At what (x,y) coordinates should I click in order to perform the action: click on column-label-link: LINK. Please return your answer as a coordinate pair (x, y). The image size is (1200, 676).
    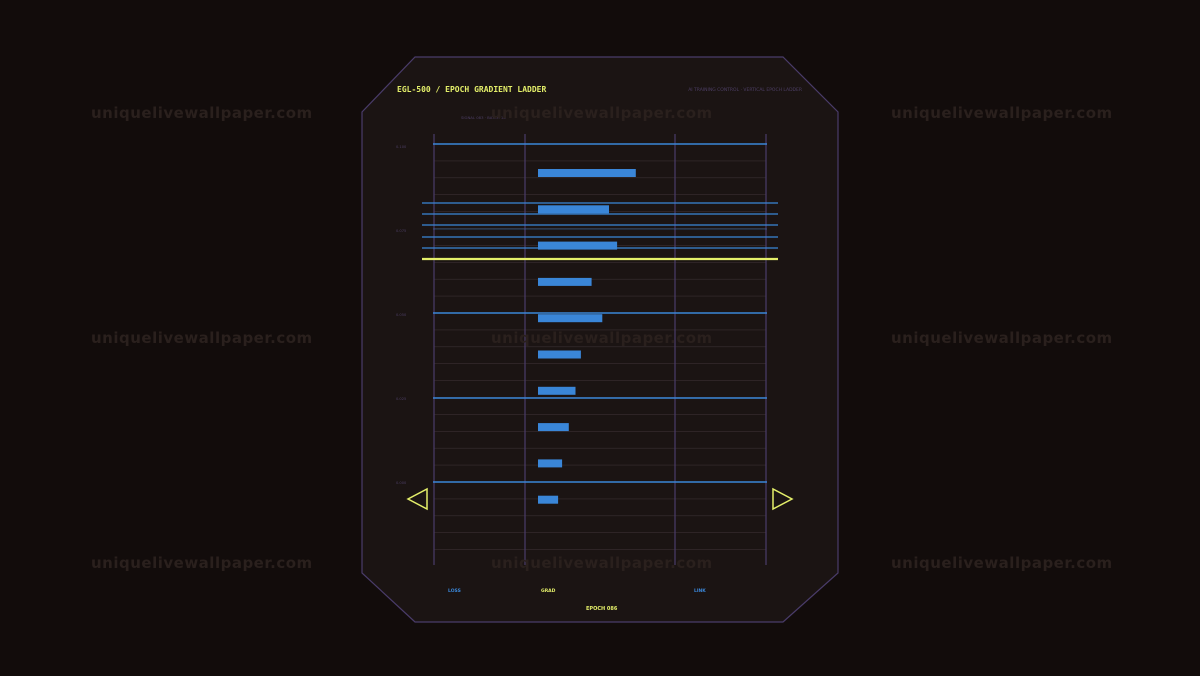
    Looking at the image, I should click on (700, 591).